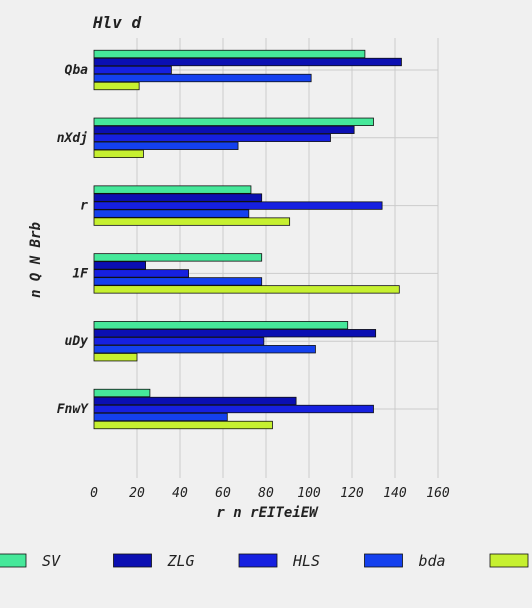  I want to click on legend-swatch-Kd, so click(509, 560).